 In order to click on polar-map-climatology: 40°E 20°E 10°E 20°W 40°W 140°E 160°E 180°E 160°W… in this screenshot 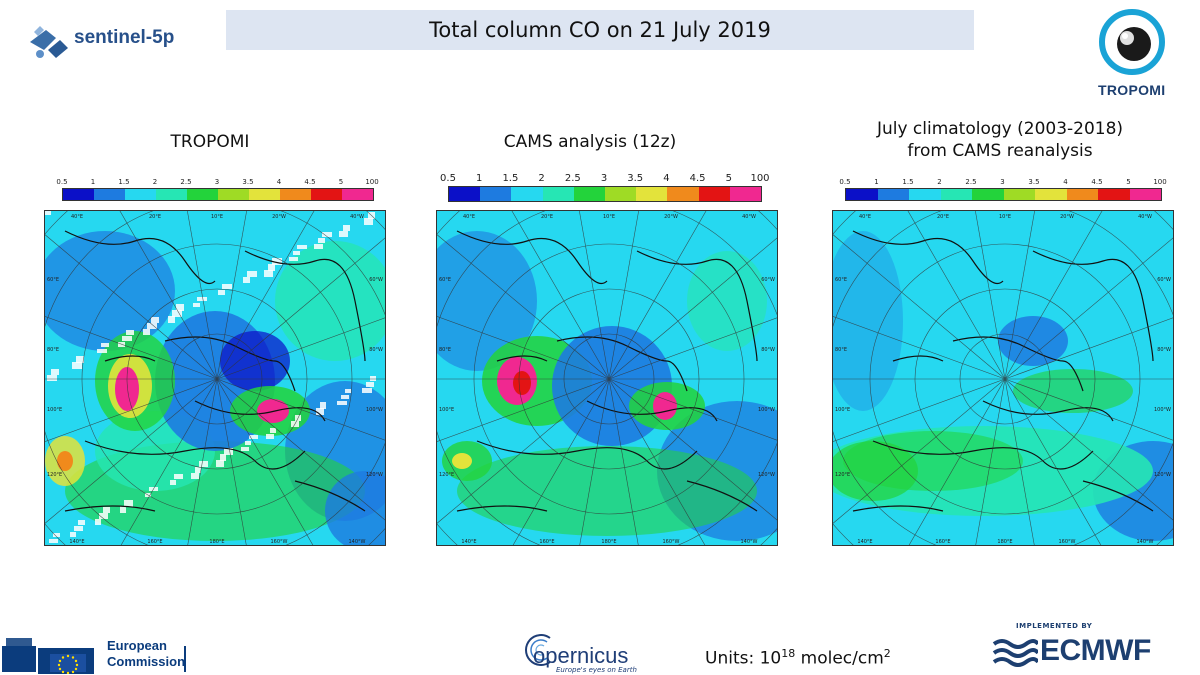, I will do `click(1003, 378)`.